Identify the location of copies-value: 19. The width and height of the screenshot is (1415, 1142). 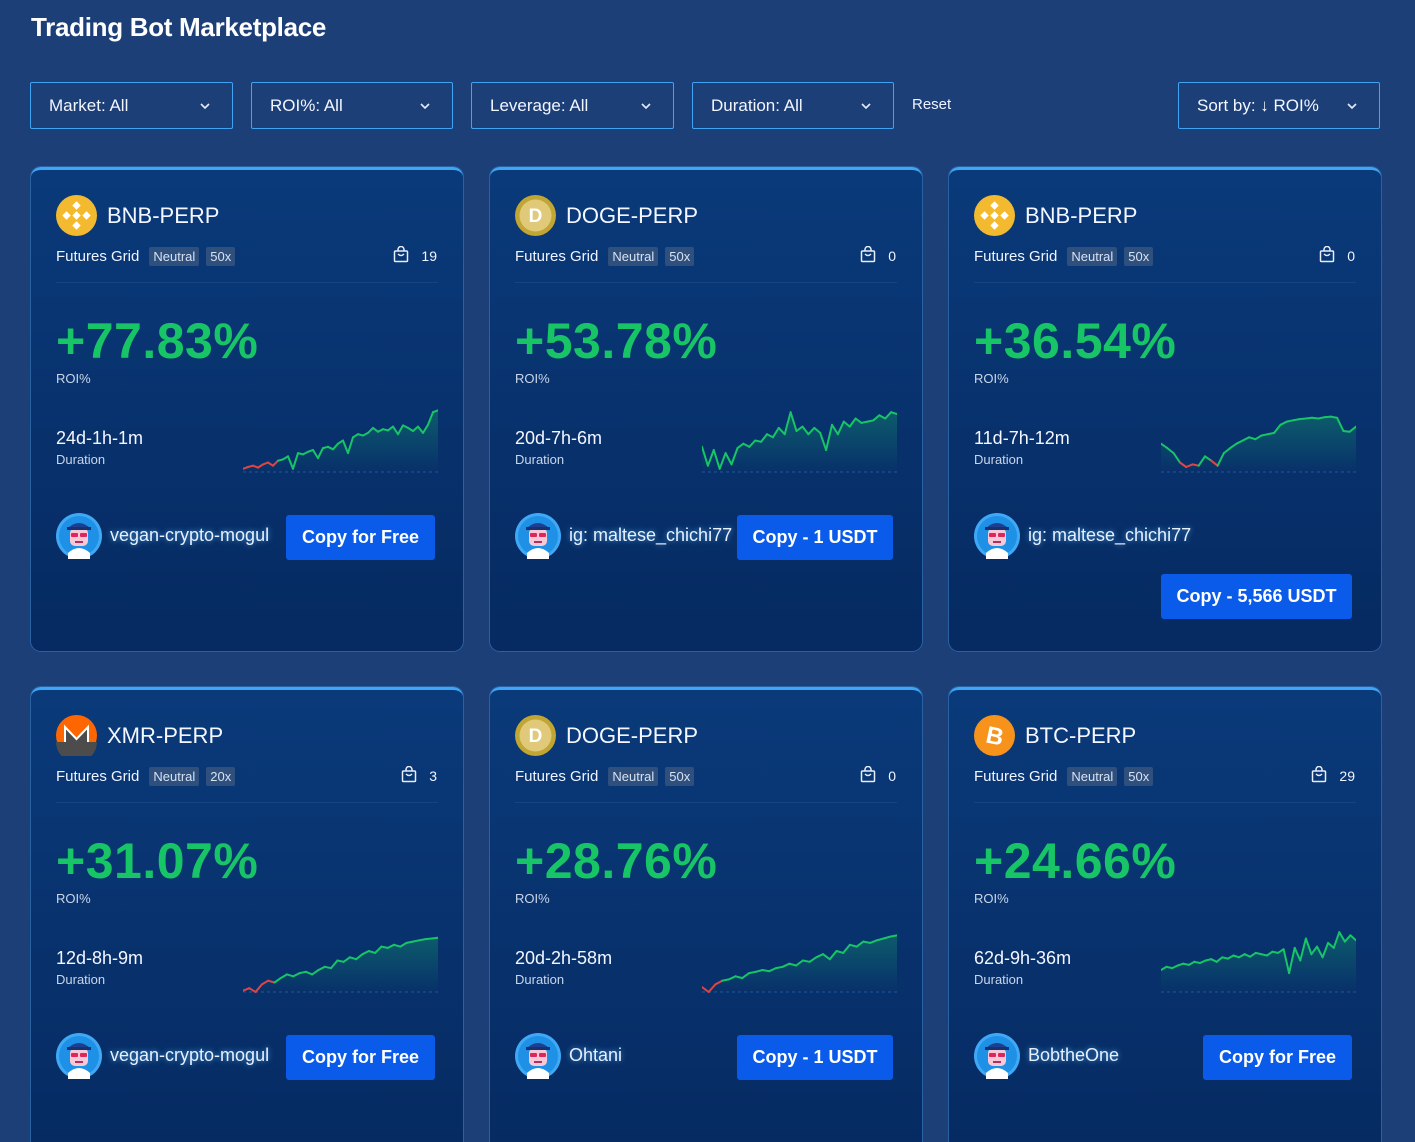
(429, 256).